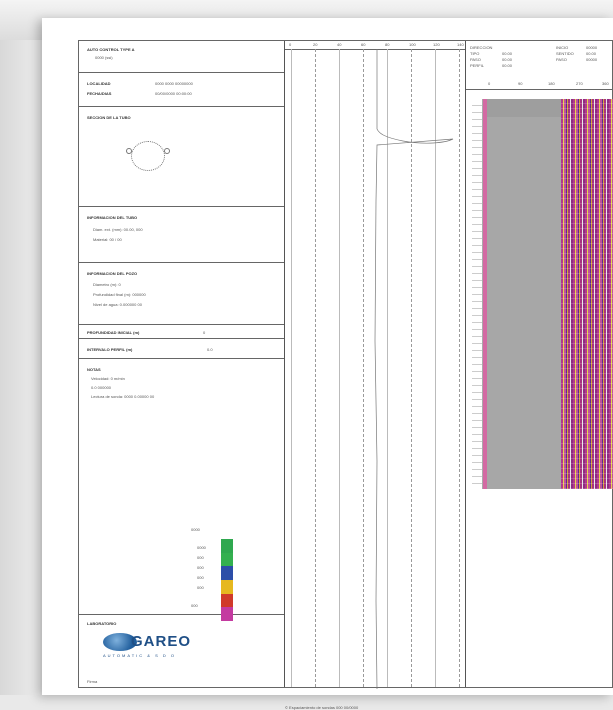 This screenshot has width=613, height=710. Describe the element at coordinates (591, 53) in the screenshot. I see `img-head-v5: 00.00` at that location.